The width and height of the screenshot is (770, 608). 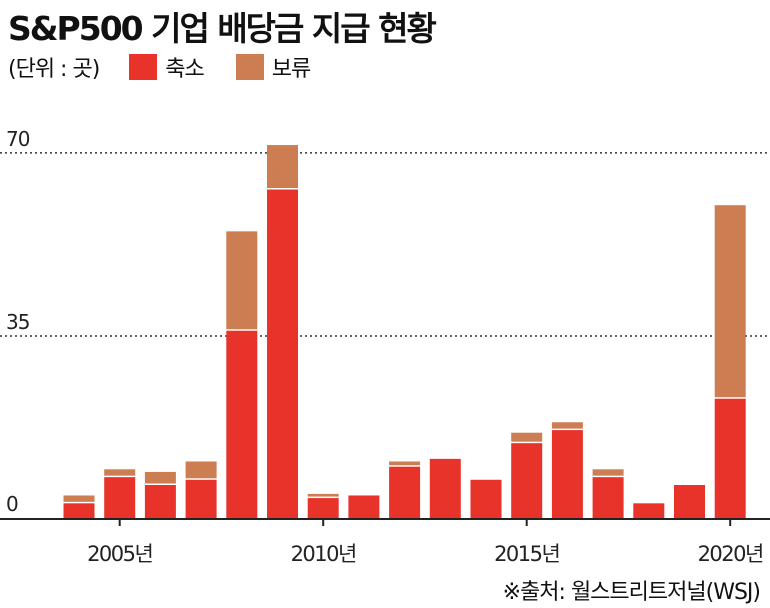 I want to click on bar-suspension-2017, so click(x=608, y=472).